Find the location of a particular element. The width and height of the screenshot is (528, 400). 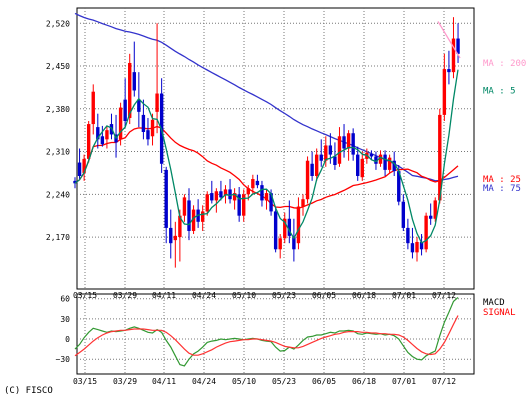

price-y-tick-label: 2,520 is located at coordinates (58, 23).